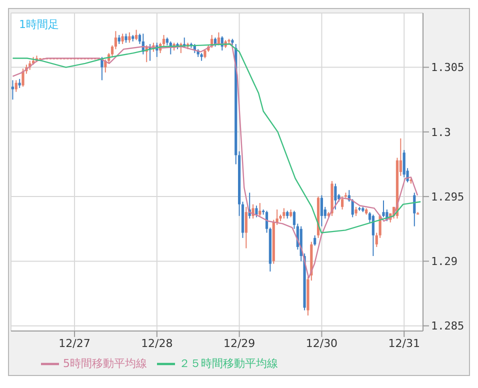  I want to click on legend-label: 5時間移動平均線, so click(105, 363).